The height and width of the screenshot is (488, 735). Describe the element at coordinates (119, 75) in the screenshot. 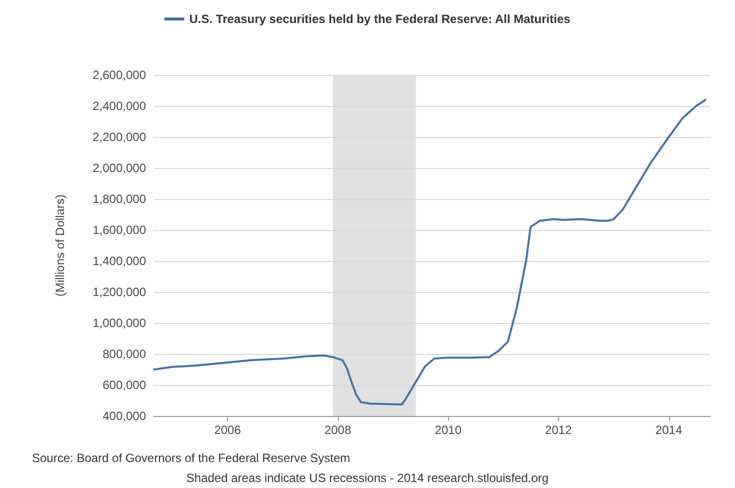

I see `y-tick-label: 2,600,000` at that location.